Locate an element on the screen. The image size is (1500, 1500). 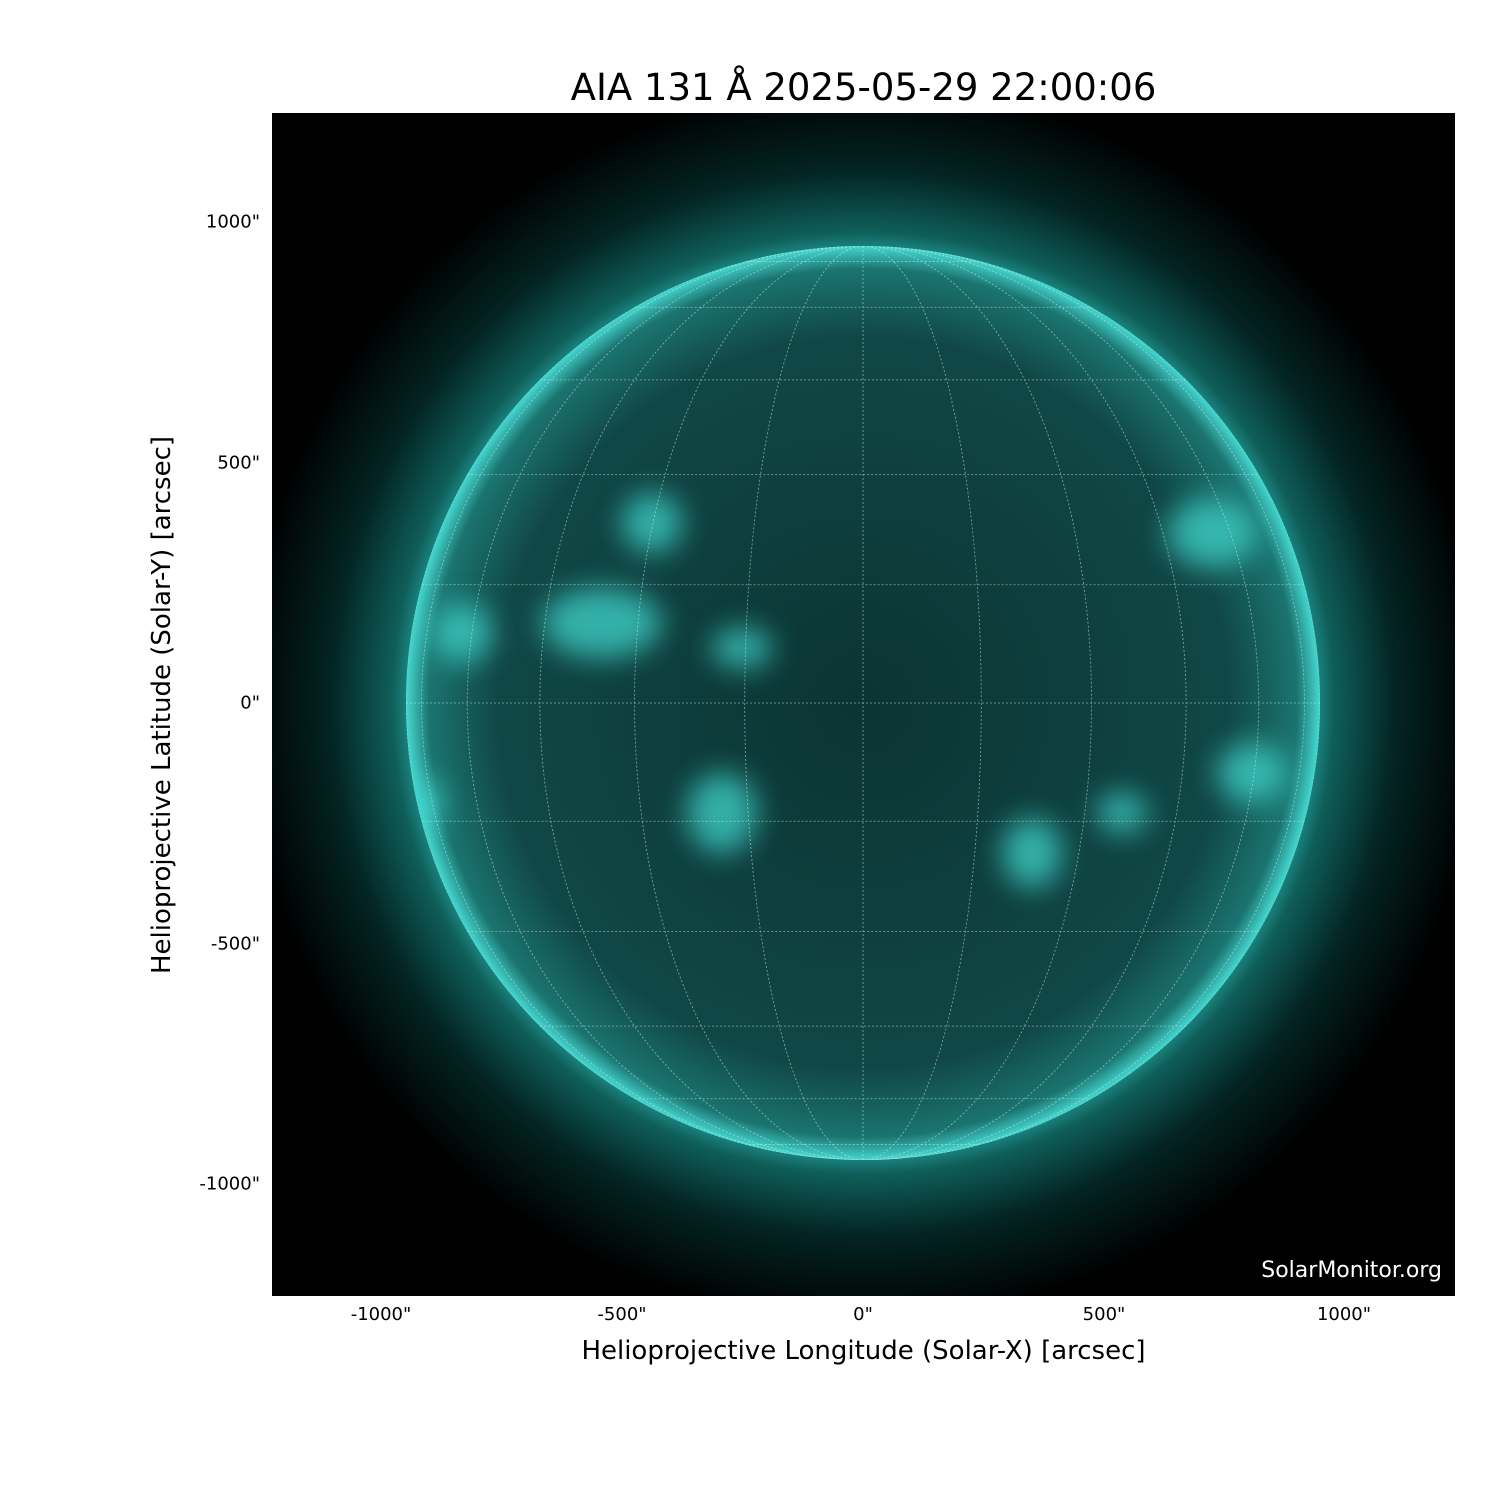
y-tick-label: 500" is located at coordinates (238, 463).